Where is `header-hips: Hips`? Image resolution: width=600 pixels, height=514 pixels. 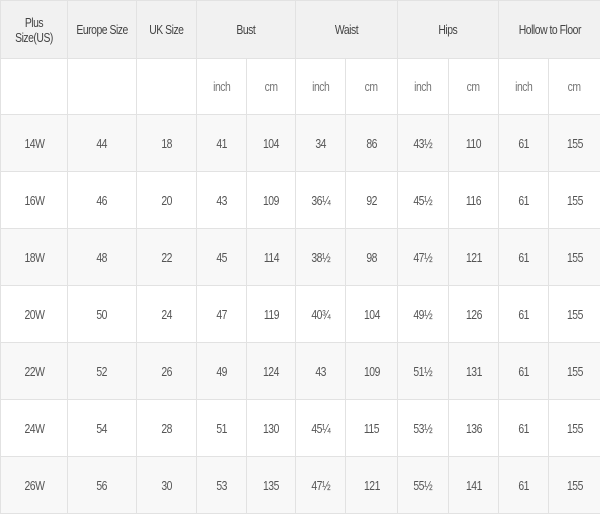 header-hips: Hips is located at coordinates (448, 30).